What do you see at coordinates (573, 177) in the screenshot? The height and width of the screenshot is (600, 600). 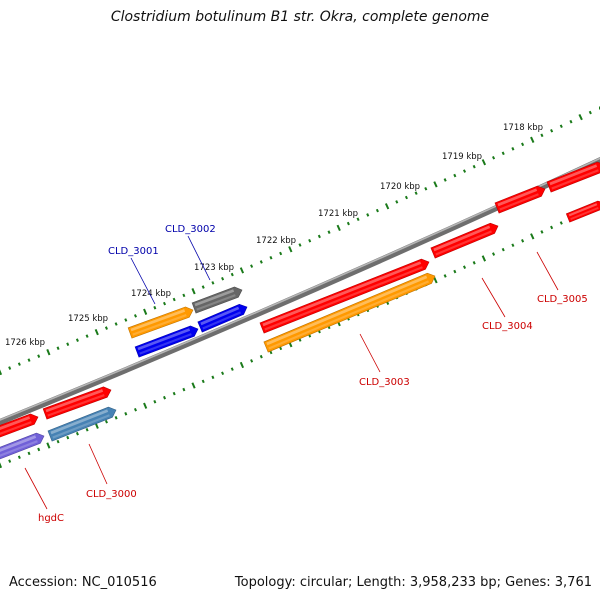 I see `gene-arrow-partial` at bounding box center [573, 177].